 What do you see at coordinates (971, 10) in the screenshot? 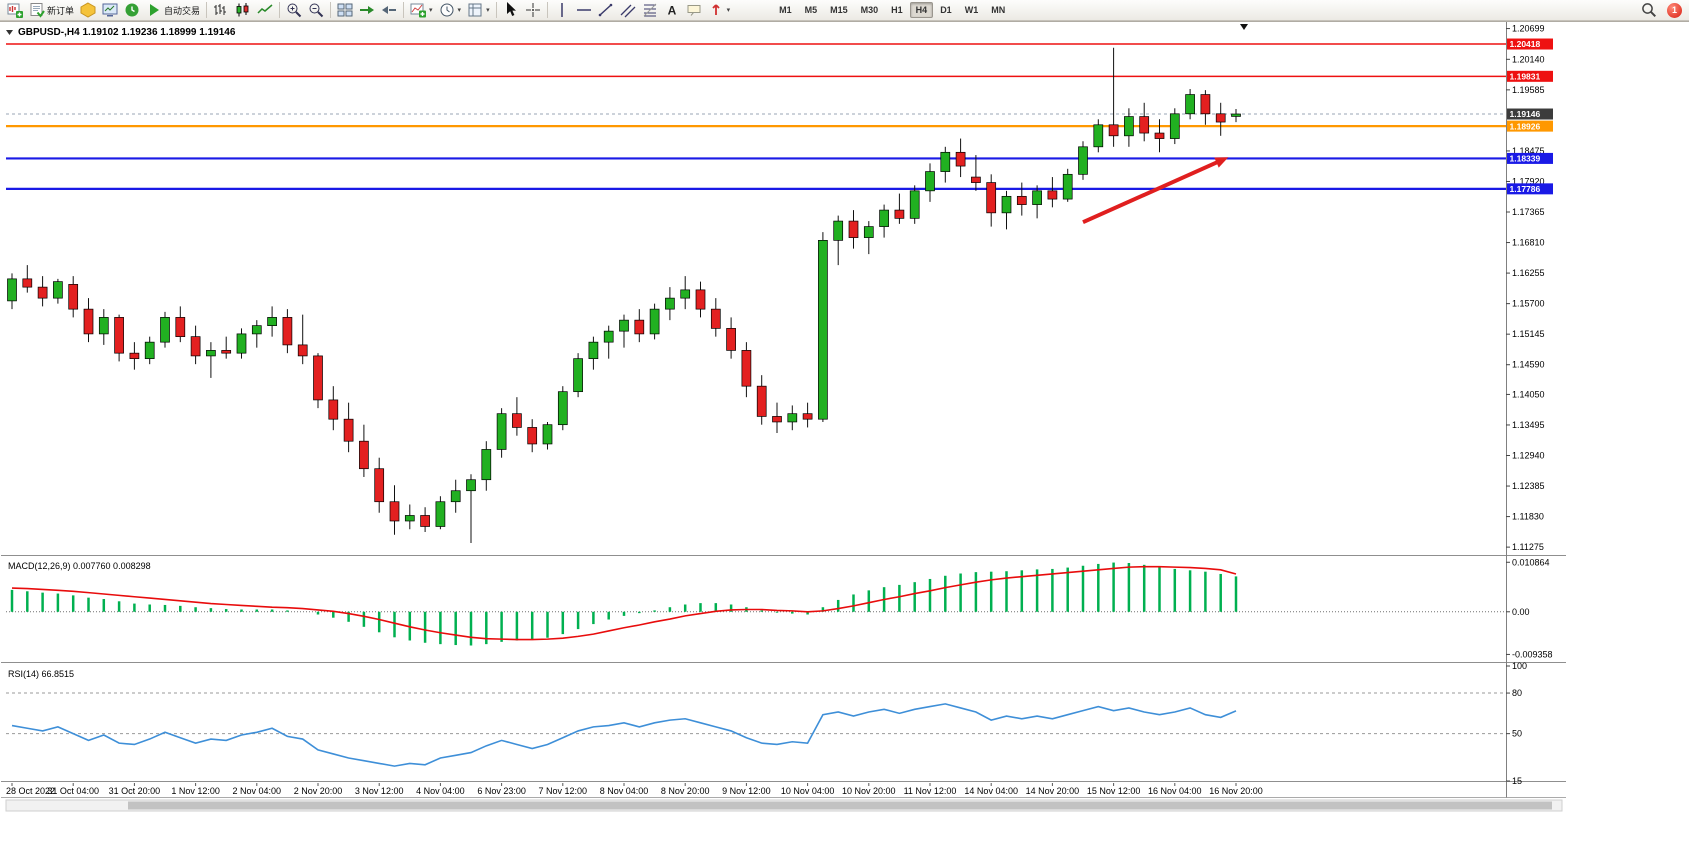
I see `timeframe-w1-button: W1` at bounding box center [971, 10].